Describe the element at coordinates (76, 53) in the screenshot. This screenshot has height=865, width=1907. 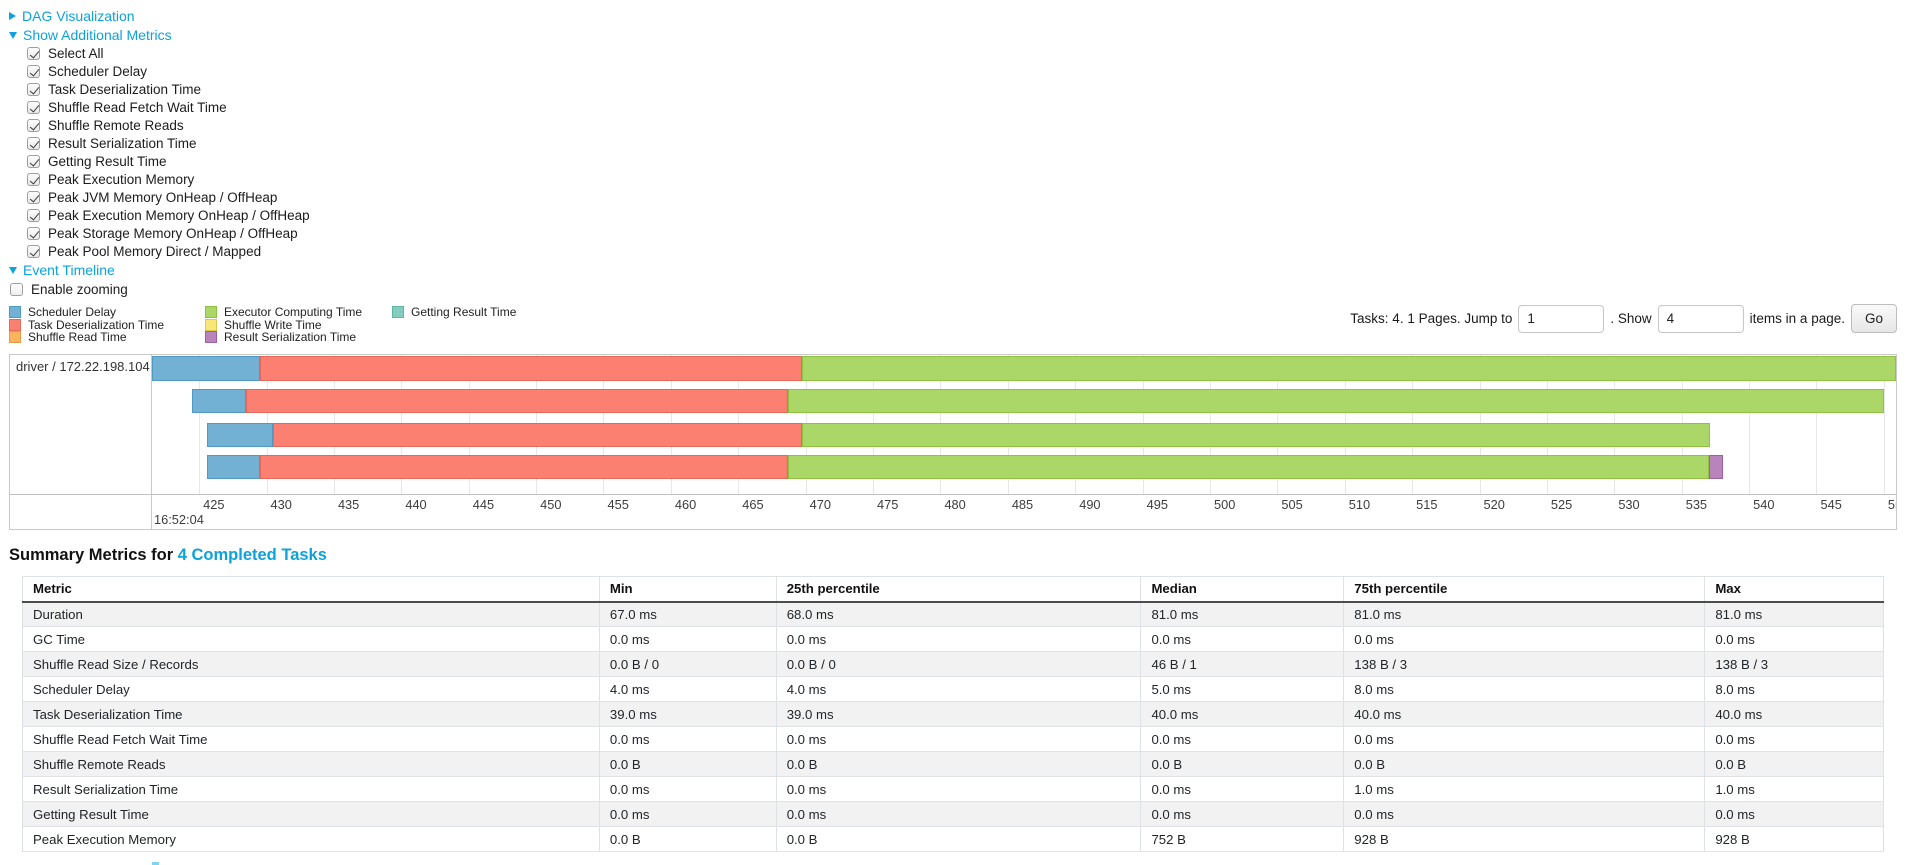
I see `metric-checkbox-label: Select All` at that location.